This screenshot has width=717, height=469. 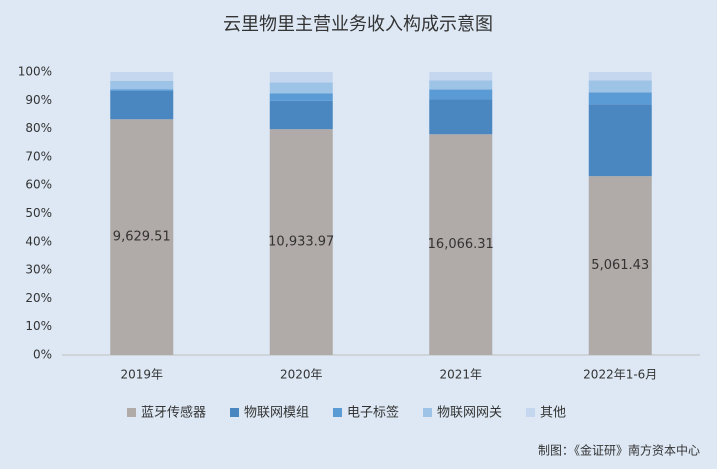 I want to click on y-tick-label: 0%, so click(x=42, y=355).